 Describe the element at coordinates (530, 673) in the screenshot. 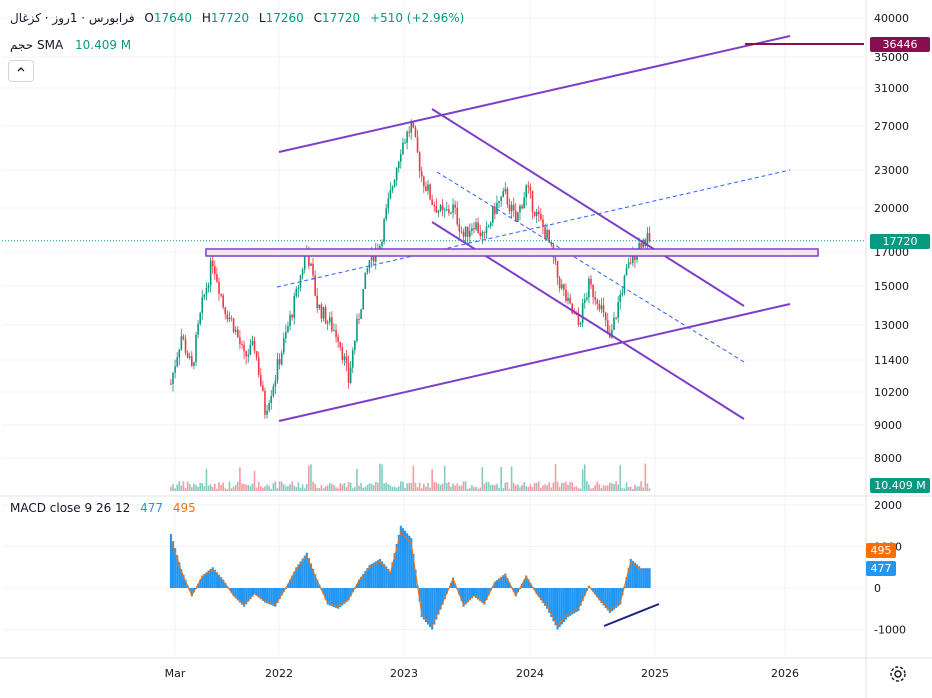

I see `time-tick-label: 2024` at that location.